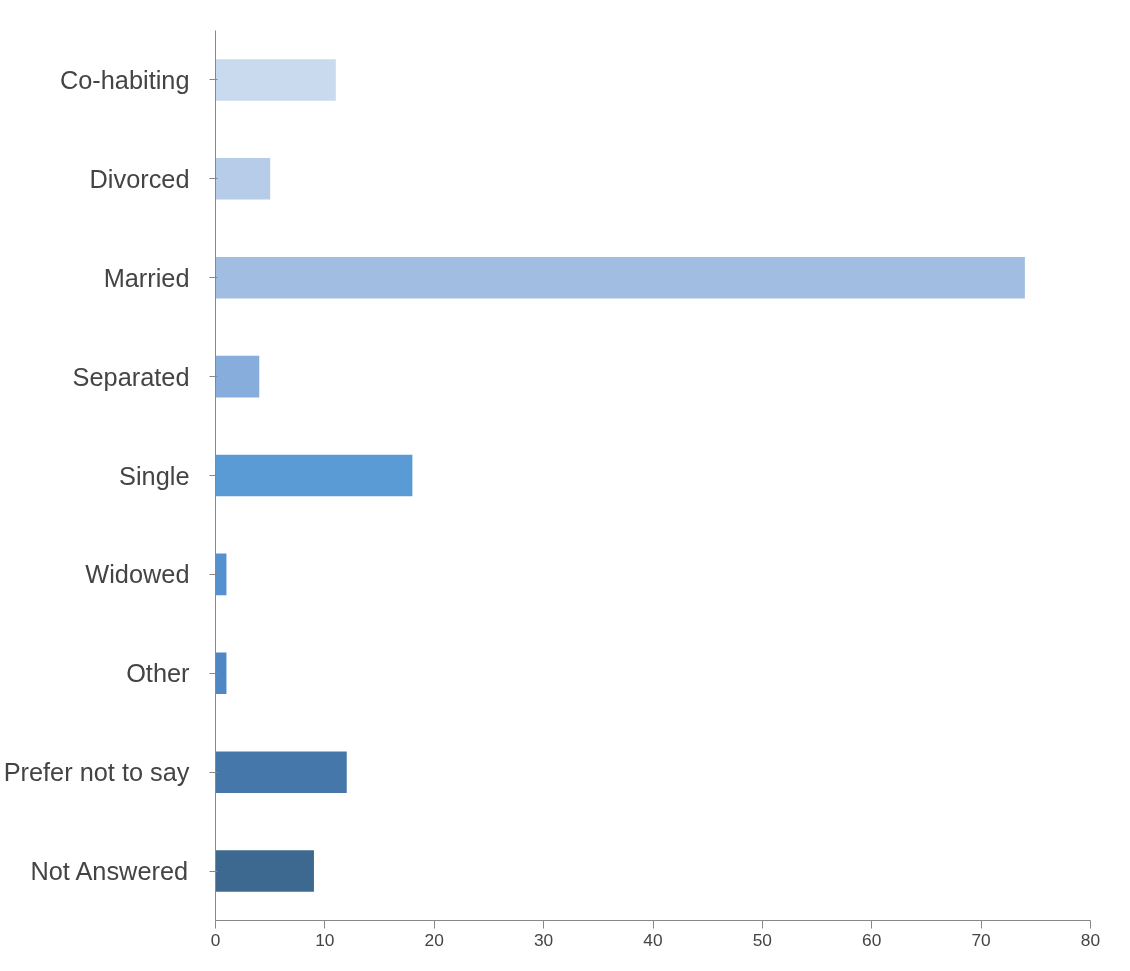  What do you see at coordinates (762, 939) in the screenshot?
I see `x-tick-label: 50` at bounding box center [762, 939].